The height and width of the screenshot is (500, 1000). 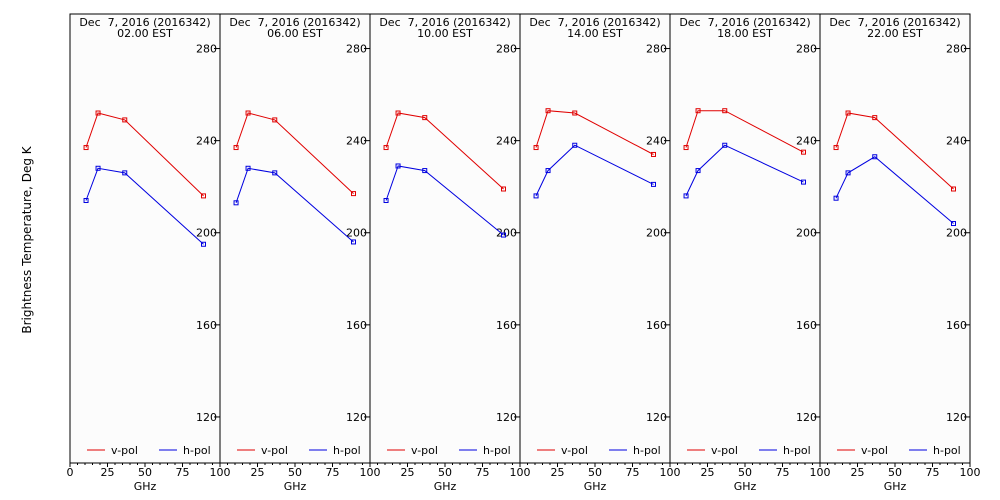 I want to click on y-tick-label: 120, so click(x=956, y=417).